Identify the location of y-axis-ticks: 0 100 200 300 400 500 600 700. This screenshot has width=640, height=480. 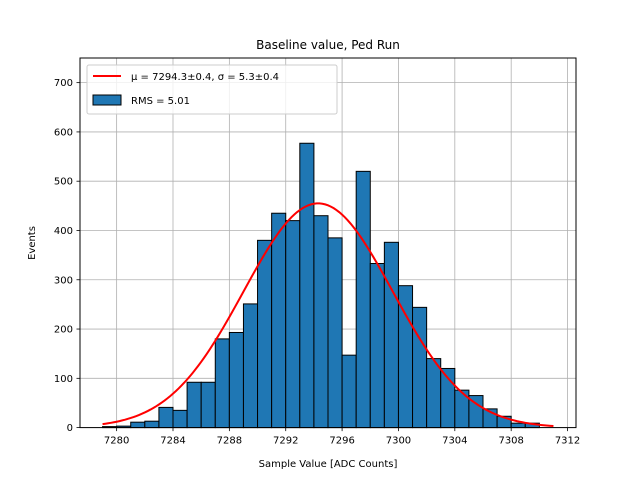
(67, 256).